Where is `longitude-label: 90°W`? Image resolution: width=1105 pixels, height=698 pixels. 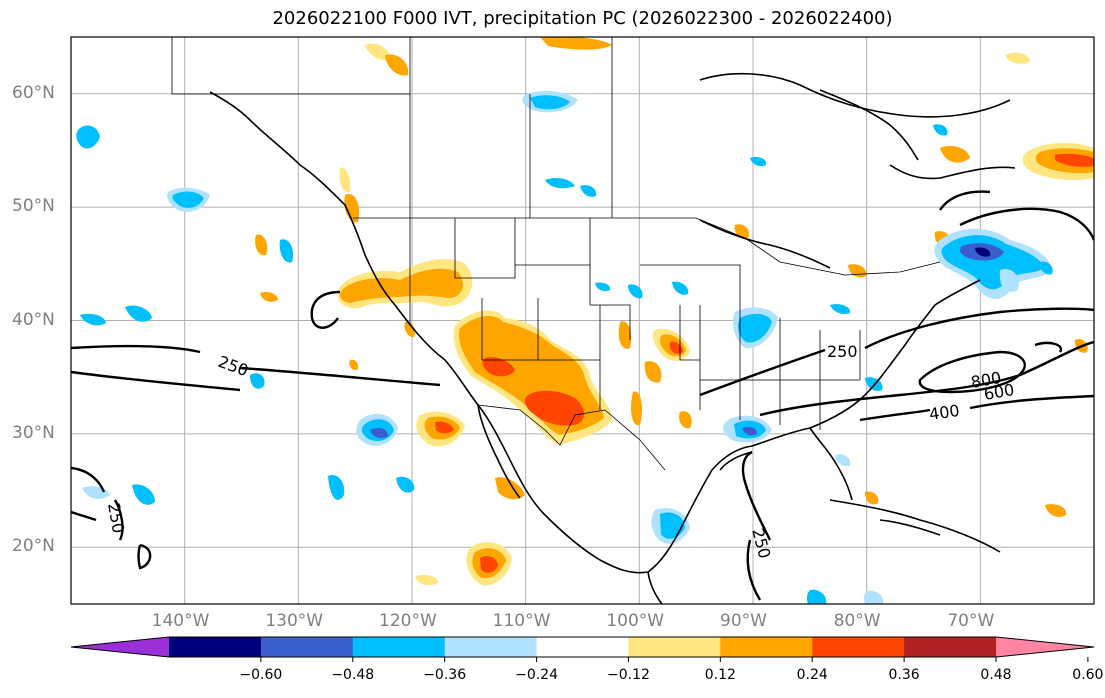
longitude-label: 90°W is located at coordinates (743, 621).